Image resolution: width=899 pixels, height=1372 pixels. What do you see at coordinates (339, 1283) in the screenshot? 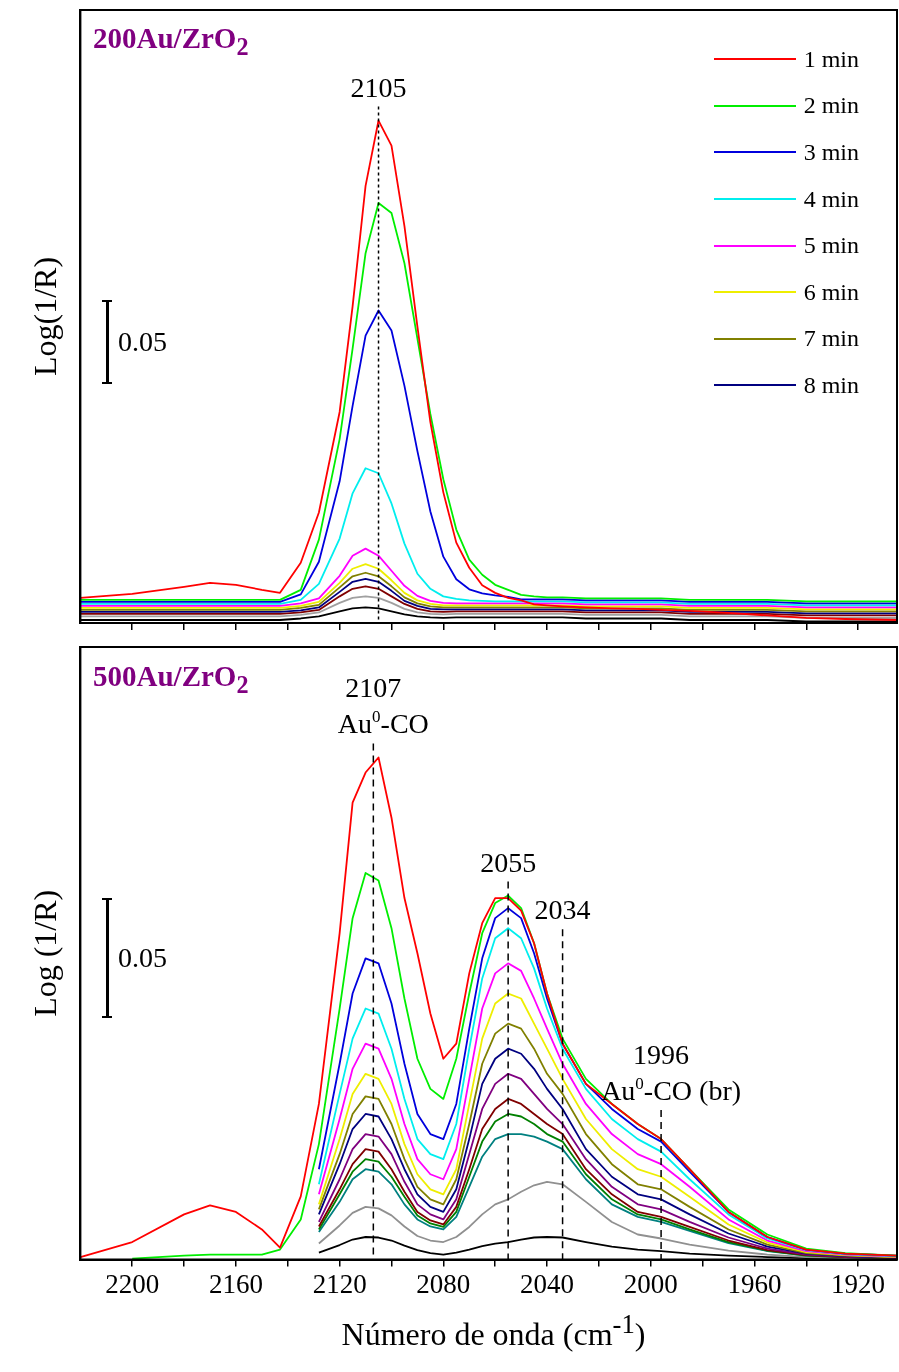
I see `x-tick-label: 2120` at bounding box center [339, 1283].